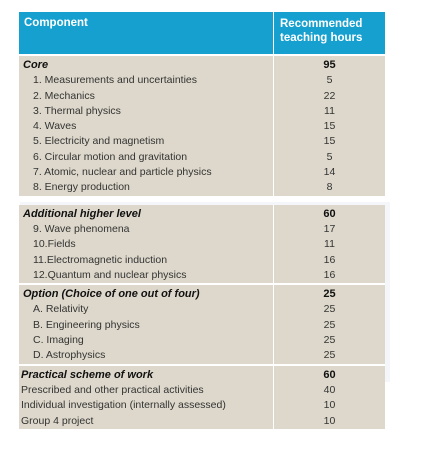 Image resolution: width=441 pixels, height=457 pixels. Describe the element at coordinates (55, 126) in the screenshot. I see `list-item: 4. Waves` at that location.